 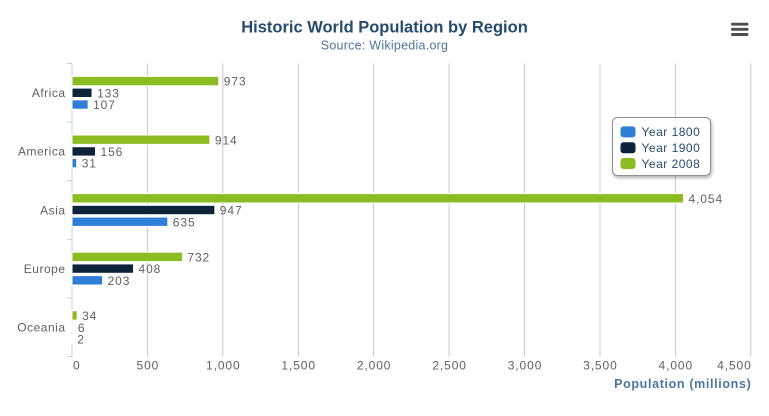 I want to click on svg-text: 1,500, so click(x=298, y=366).